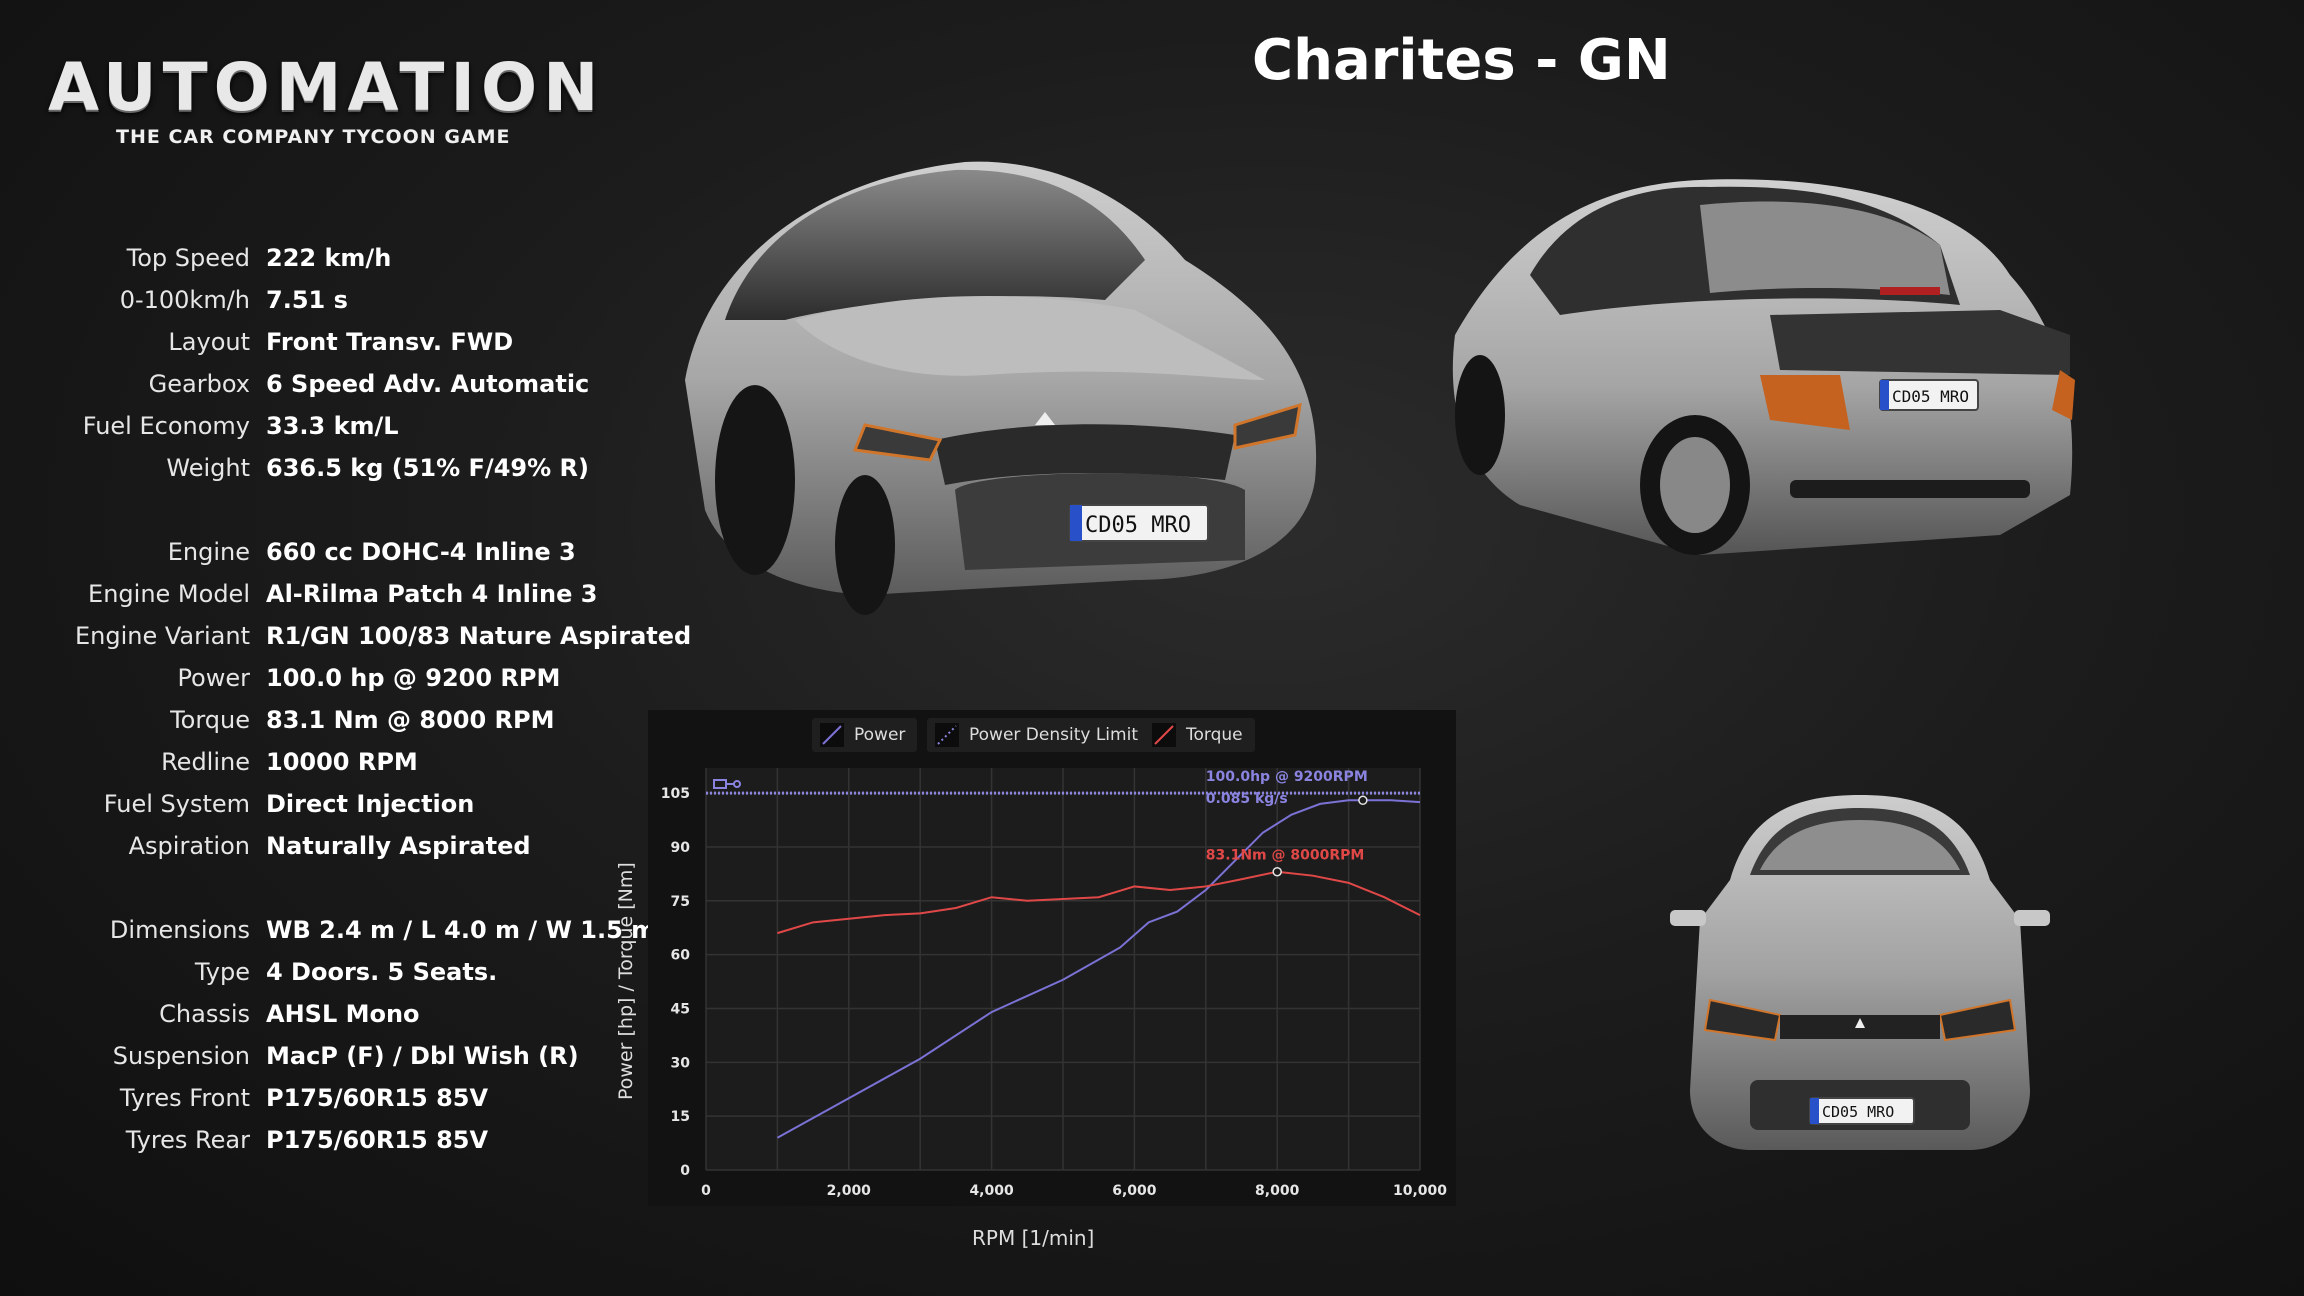 This screenshot has height=1296, width=2304. Describe the element at coordinates (1277, 1191) in the screenshot. I see `x-tick-label: 8,000` at that location.